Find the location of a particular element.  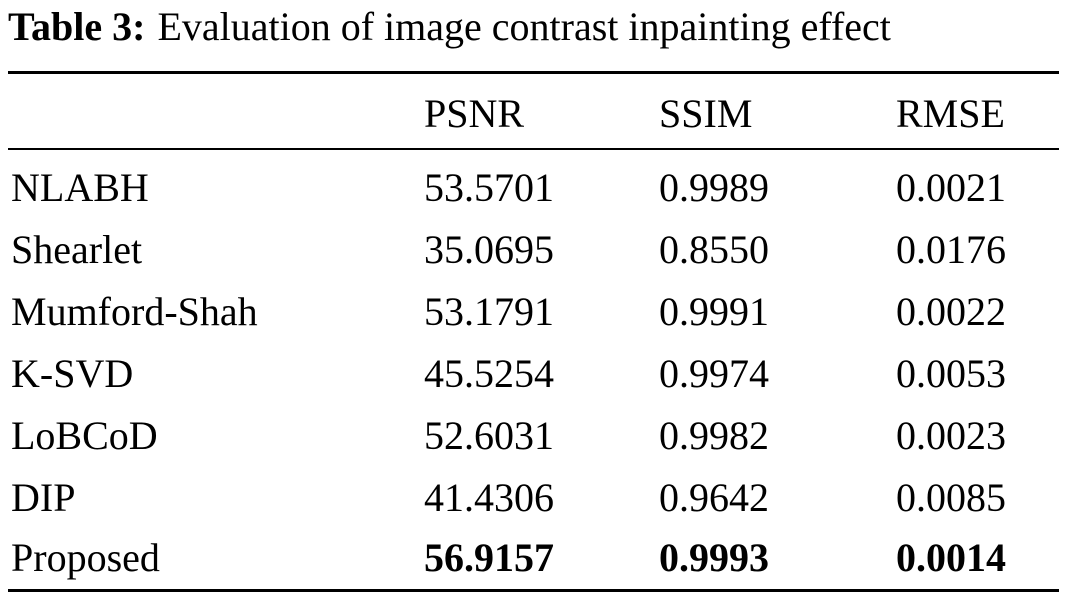

row-dip-ssim: 0.9642 is located at coordinates (714, 497).